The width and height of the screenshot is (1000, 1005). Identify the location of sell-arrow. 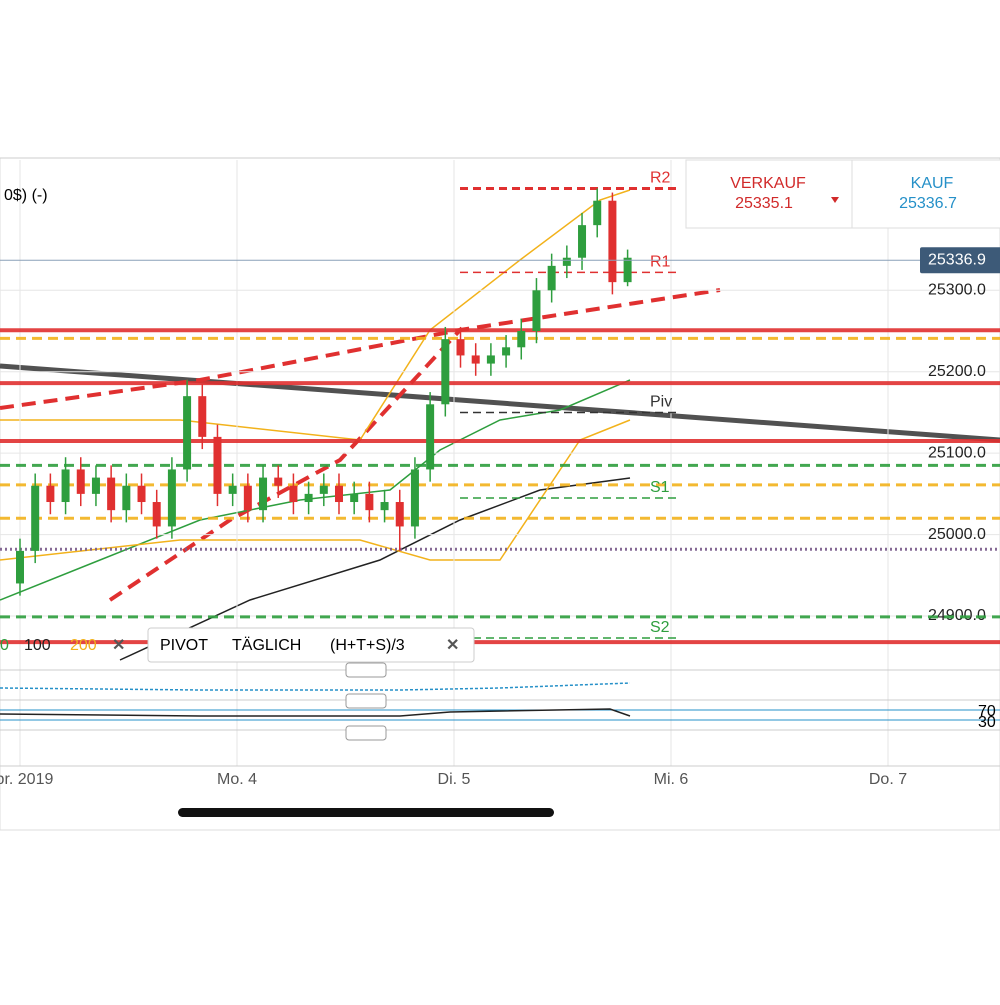
(835, 200).